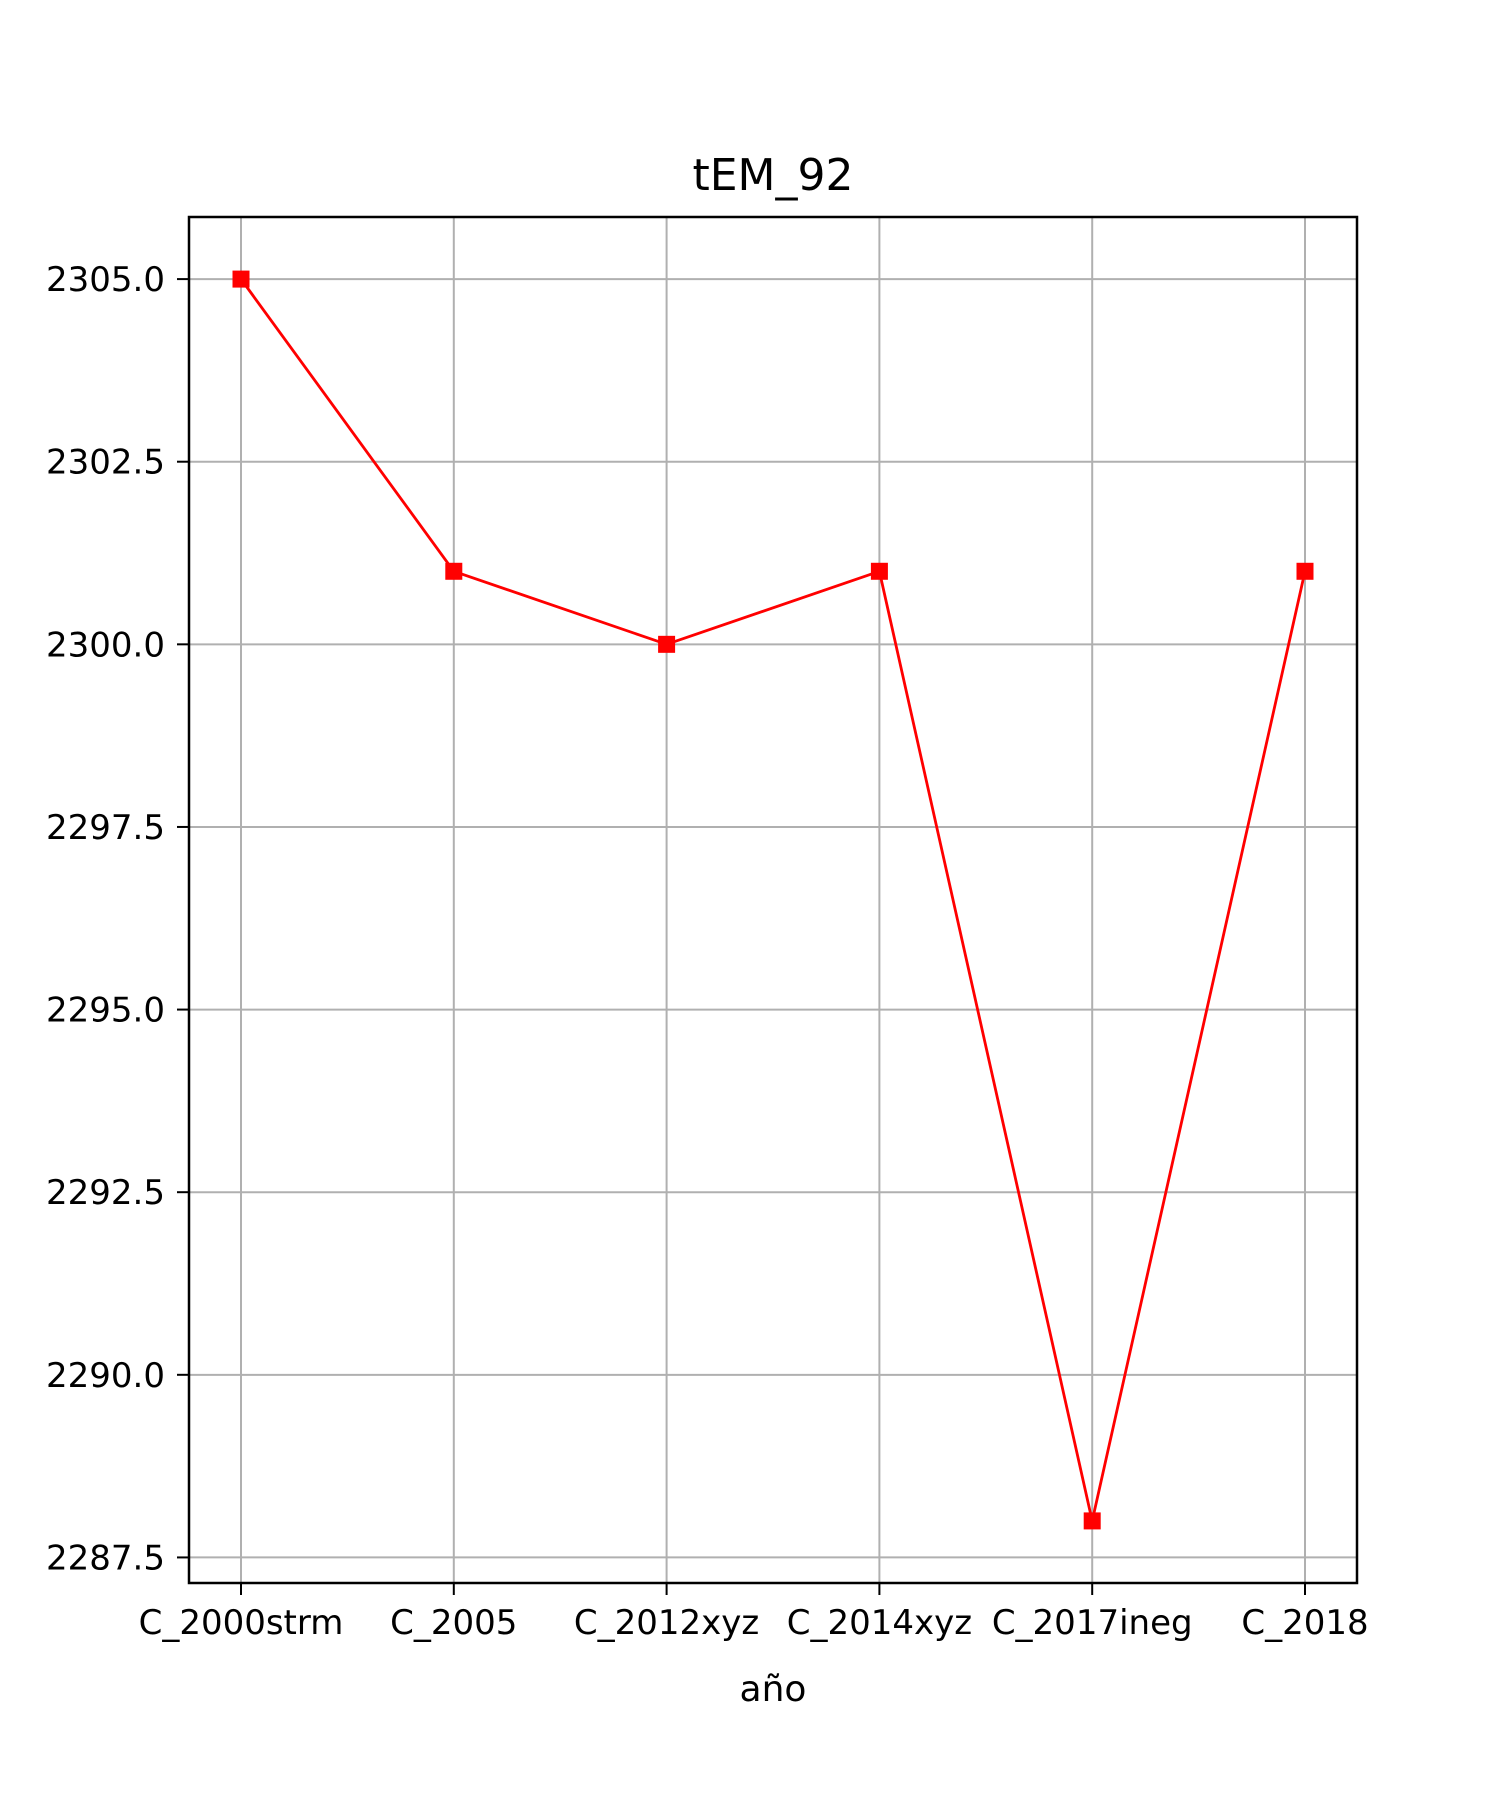  I want to click on x-tick-label: C_2005, so click(453, 1623).